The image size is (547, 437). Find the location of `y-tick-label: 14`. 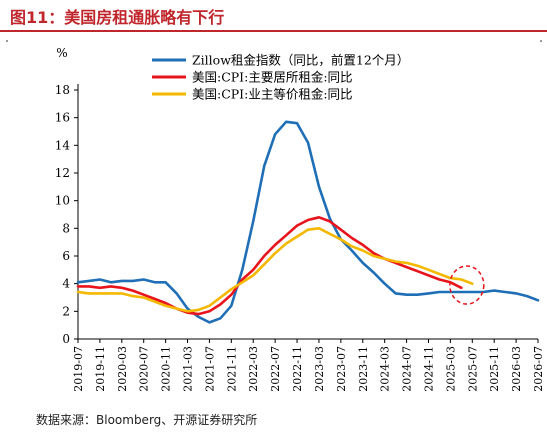

y-tick-label: 14 is located at coordinates (63, 145).